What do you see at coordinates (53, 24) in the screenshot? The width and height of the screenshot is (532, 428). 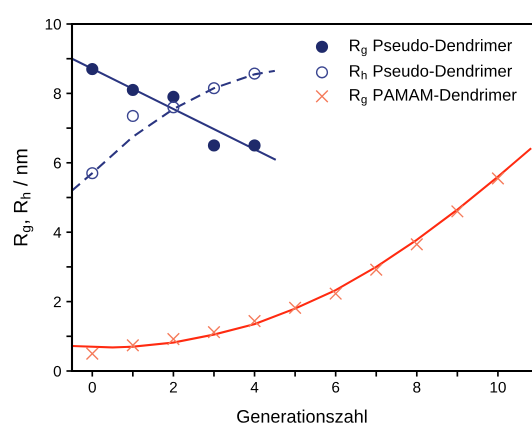 I see `y-tick-label: 10` at bounding box center [53, 24].